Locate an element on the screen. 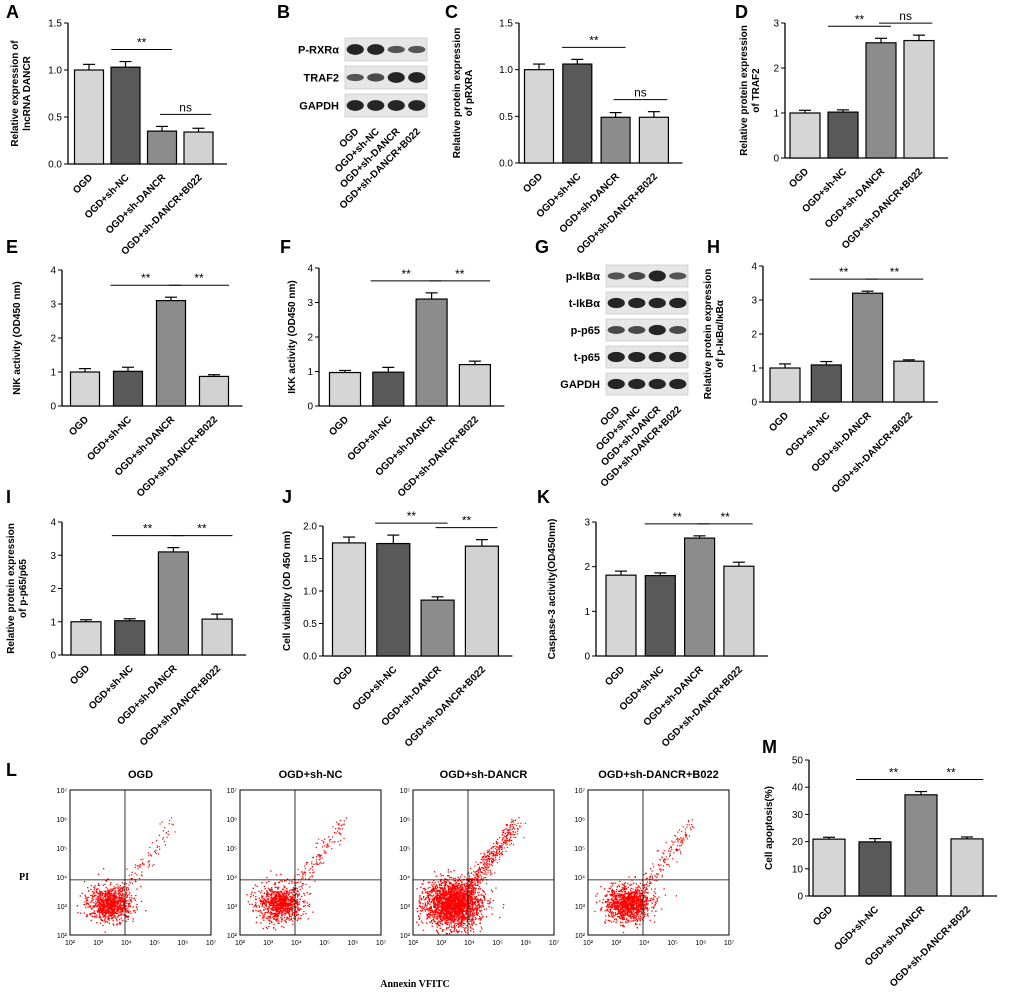 The height and width of the screenshot is (997, 1020). category-label-c-0: OGD is located at coordinates (533, 183).